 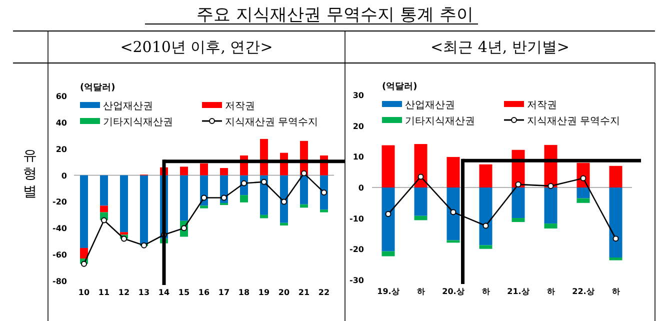 I want to click on x-tick-label: 19.상, so click(x=388, y=291).